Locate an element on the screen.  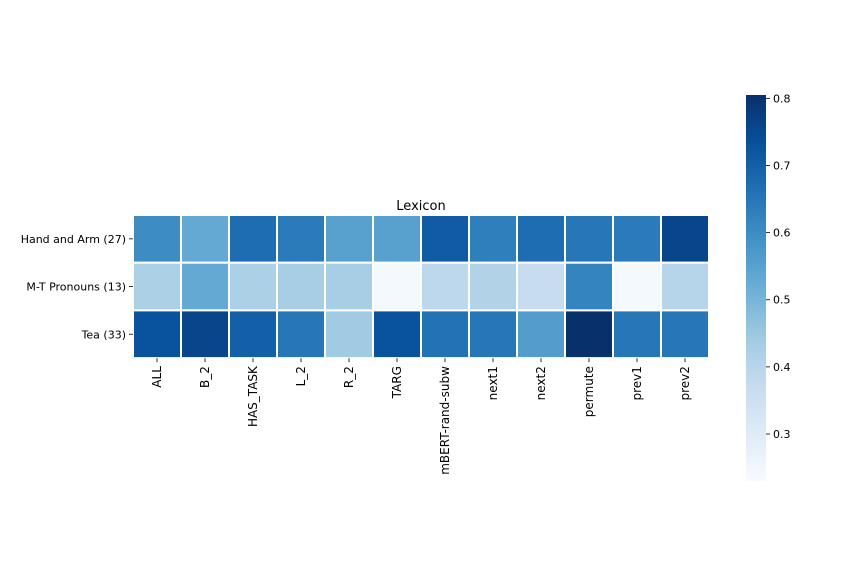
column-label: mBERT-rand-subw is located at coordinates (445, 420).